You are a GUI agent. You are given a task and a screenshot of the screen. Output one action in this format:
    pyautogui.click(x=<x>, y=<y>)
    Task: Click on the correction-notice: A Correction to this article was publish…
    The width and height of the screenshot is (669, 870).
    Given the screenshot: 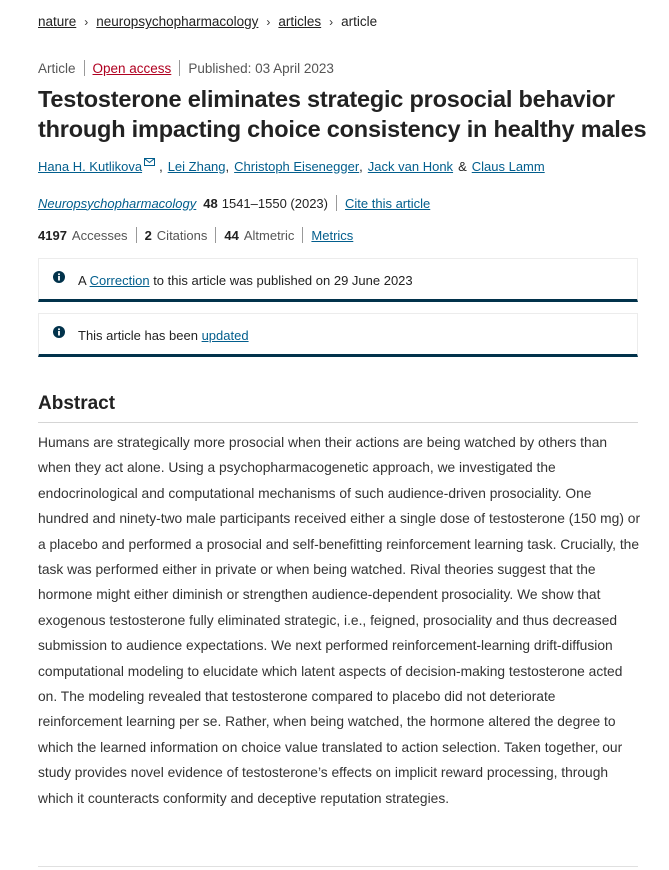 What is the action you would take?
    pyautogui.click(x=338, y=280)
    